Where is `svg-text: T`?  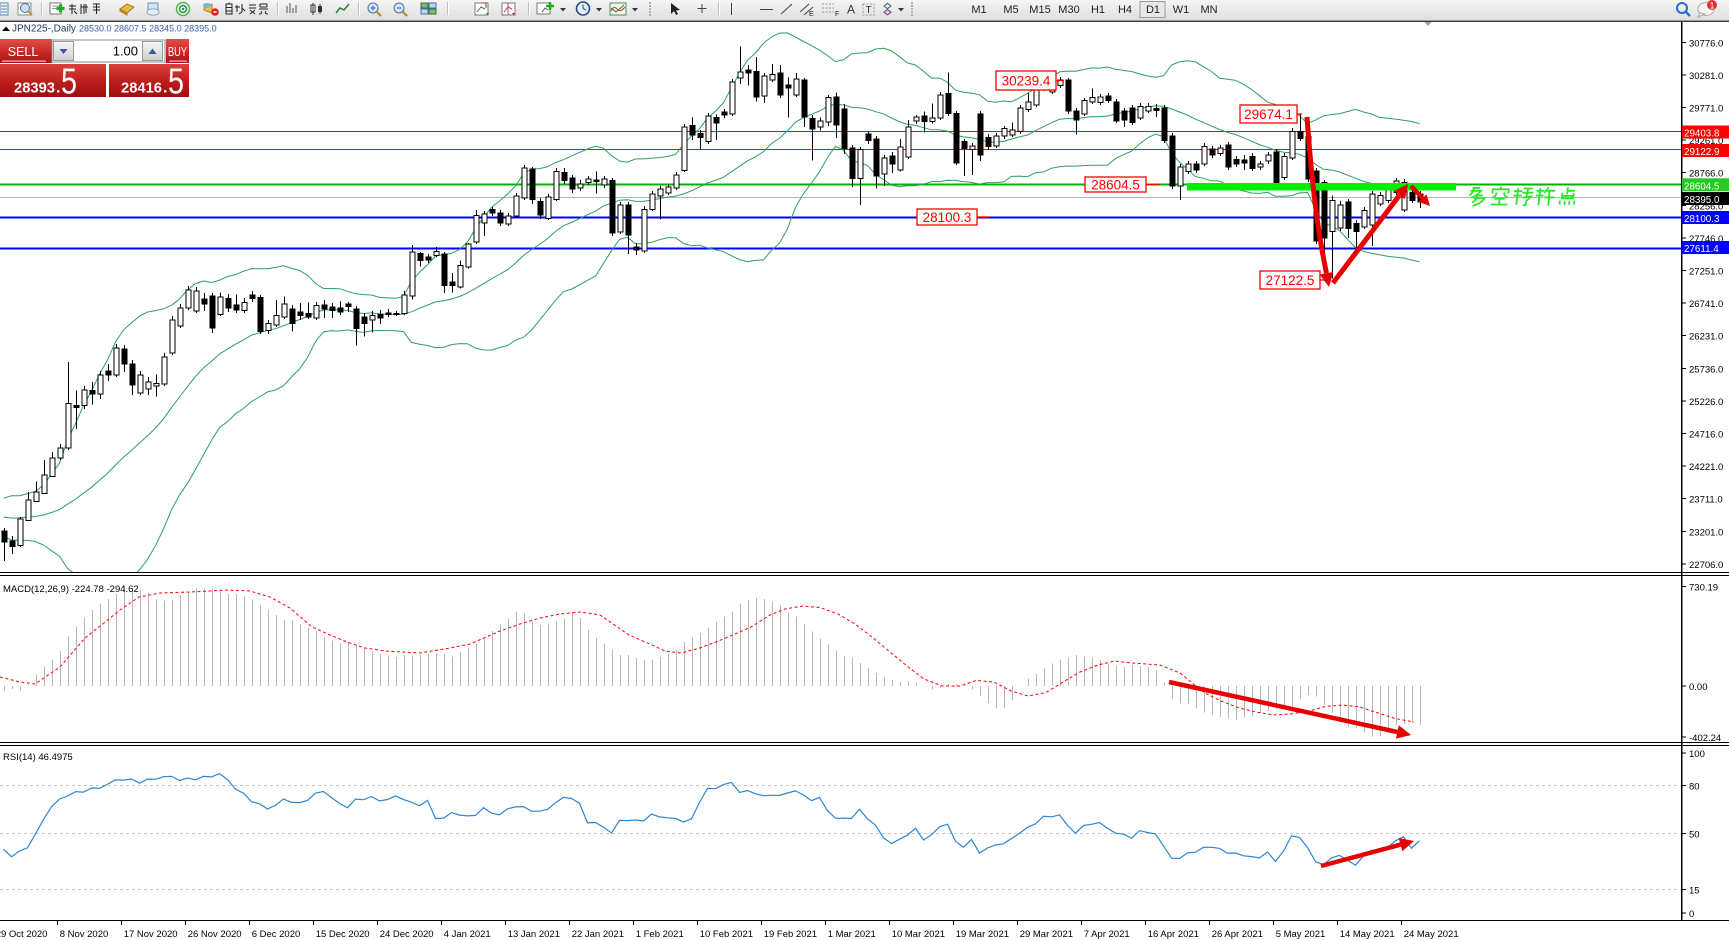 svg-text: T is located at coordinates (869, 10).